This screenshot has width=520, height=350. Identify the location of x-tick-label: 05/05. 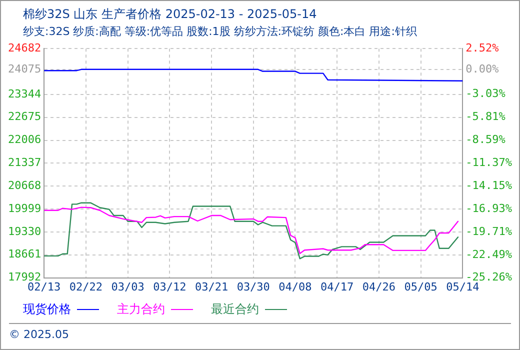
(421, 287).